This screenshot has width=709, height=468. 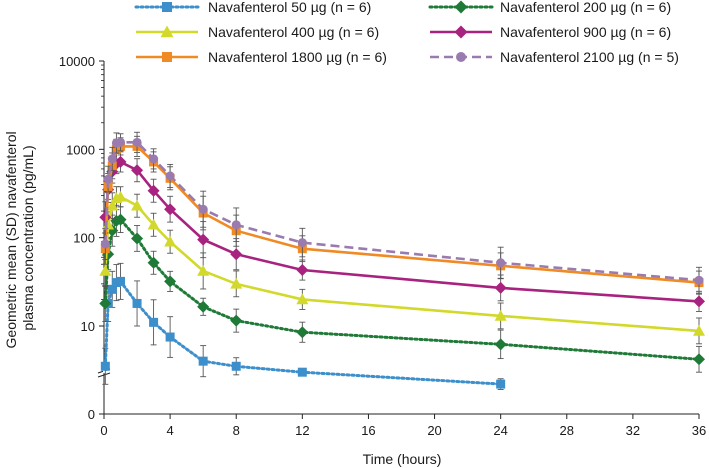 I want to click on legend-item-6: Navafenterol 2100 µg (n = 5), so click(x=554, y=57).